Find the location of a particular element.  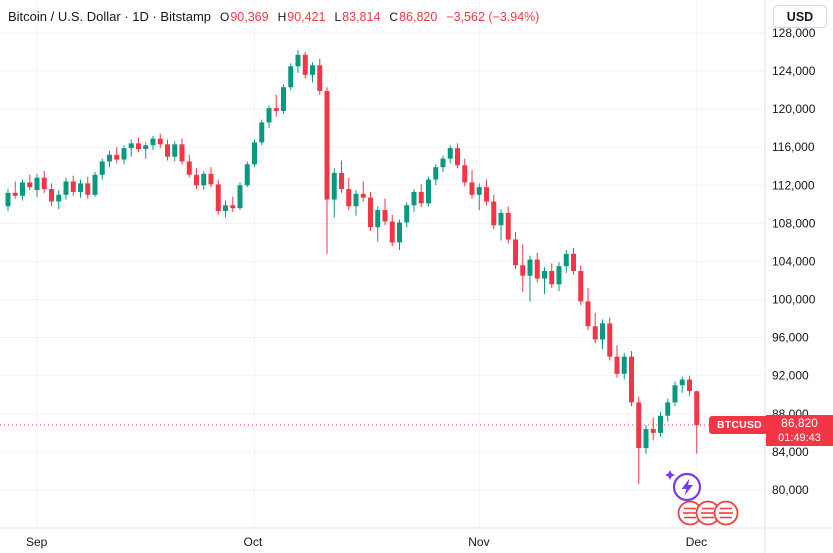

price-change: −3,562 (−3.94%) is located at coordinates (493, 17).